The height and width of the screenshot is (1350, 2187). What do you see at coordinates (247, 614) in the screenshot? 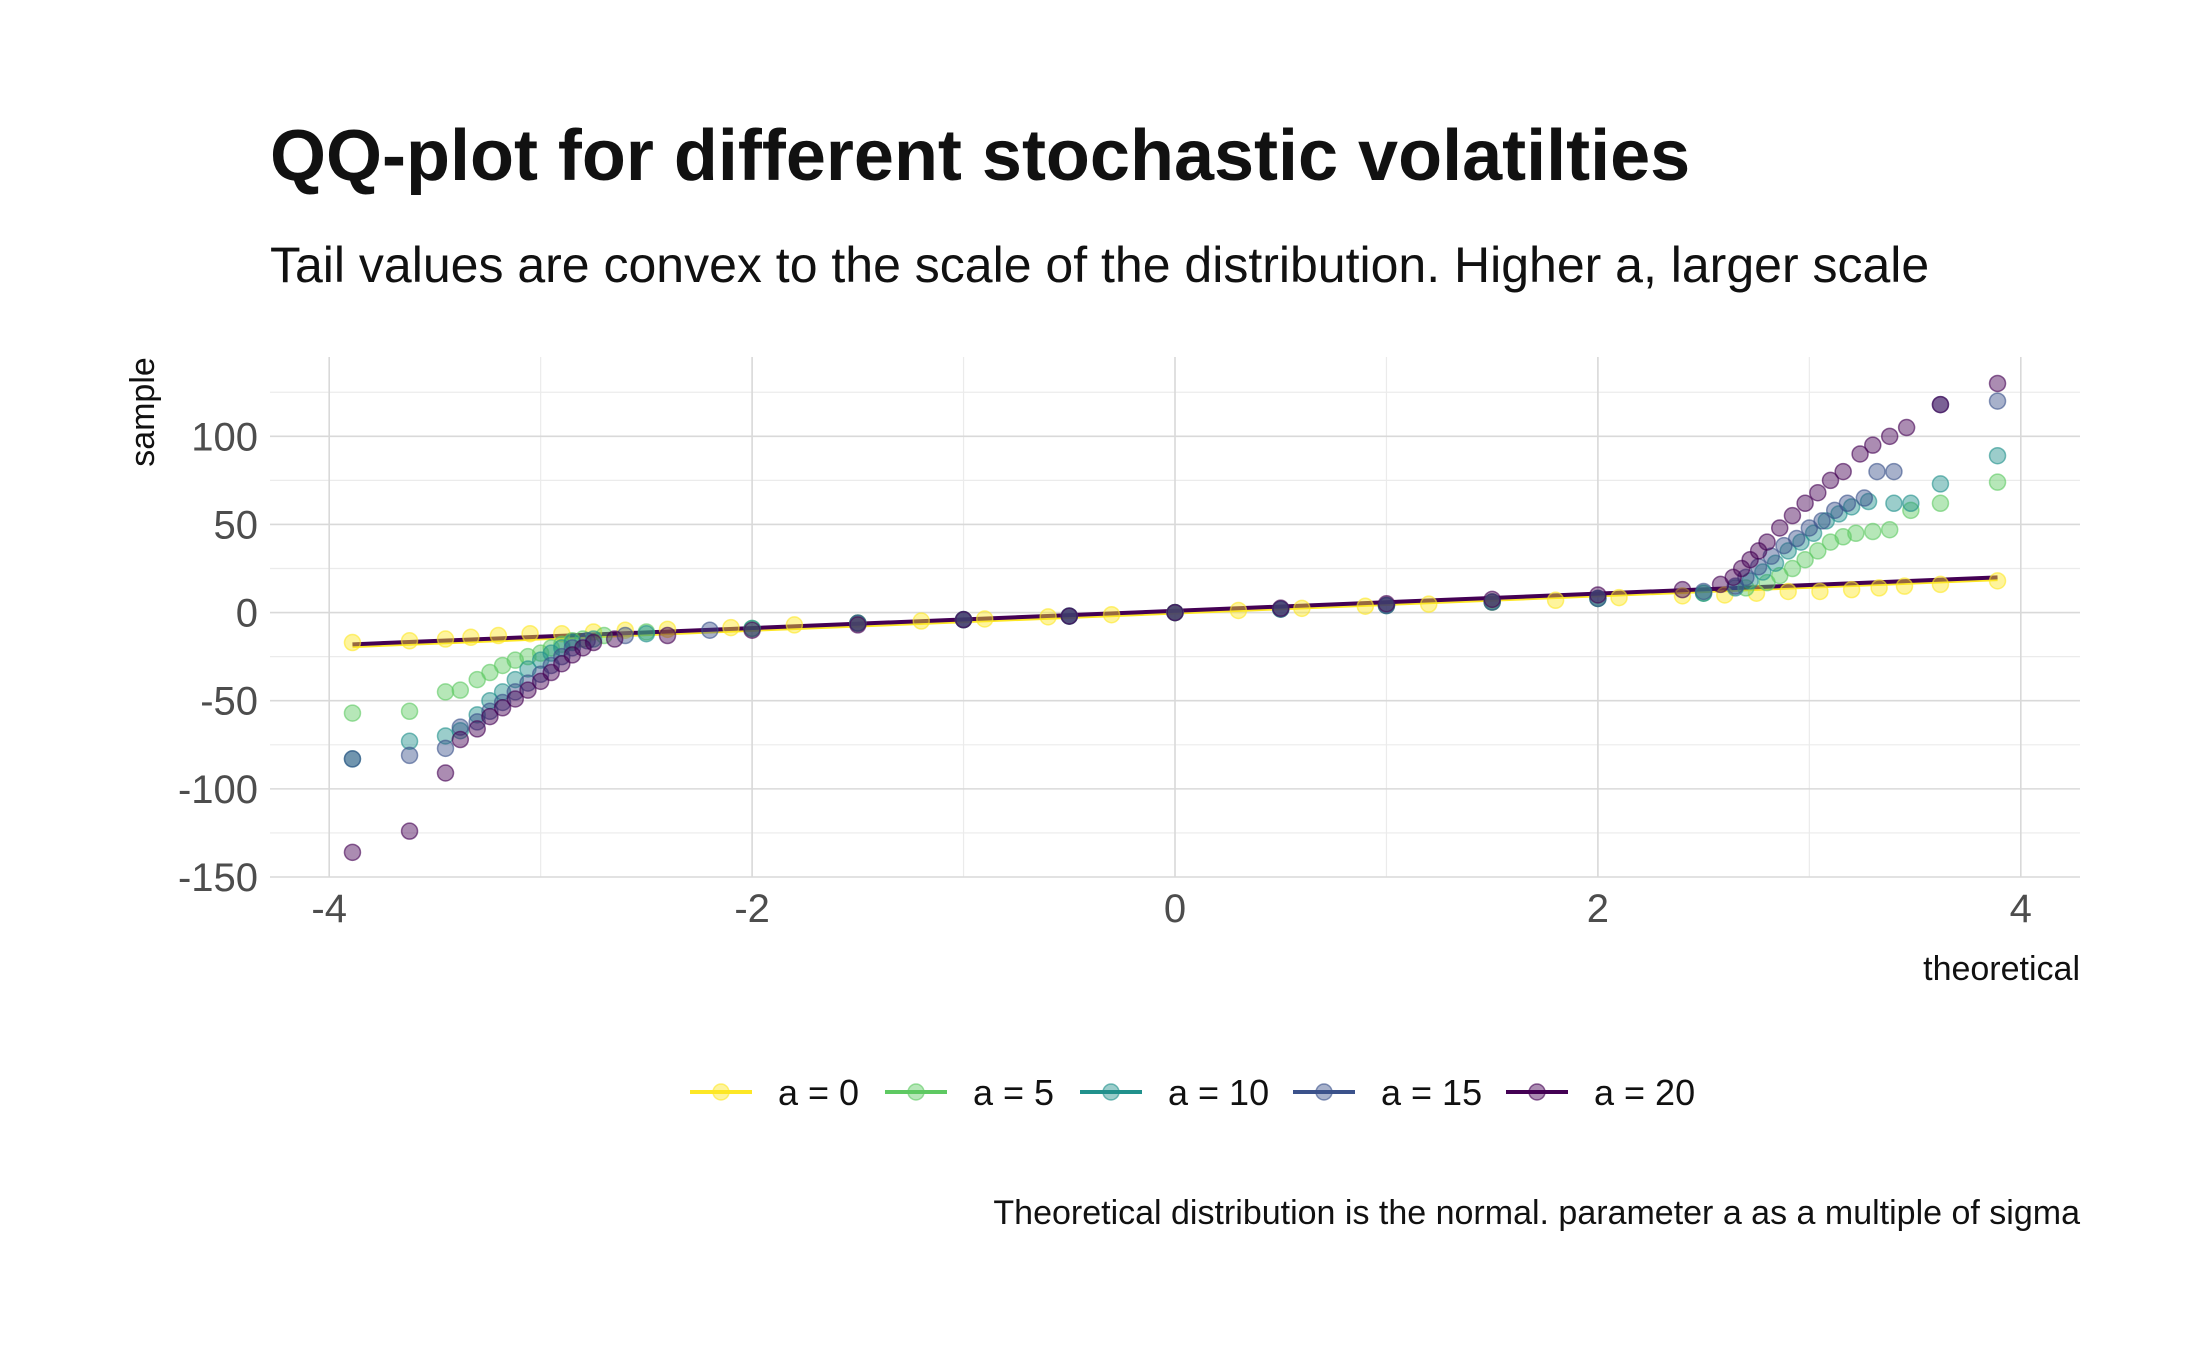
I see `y-tick-label: 0` at bounding box center [247, 614].